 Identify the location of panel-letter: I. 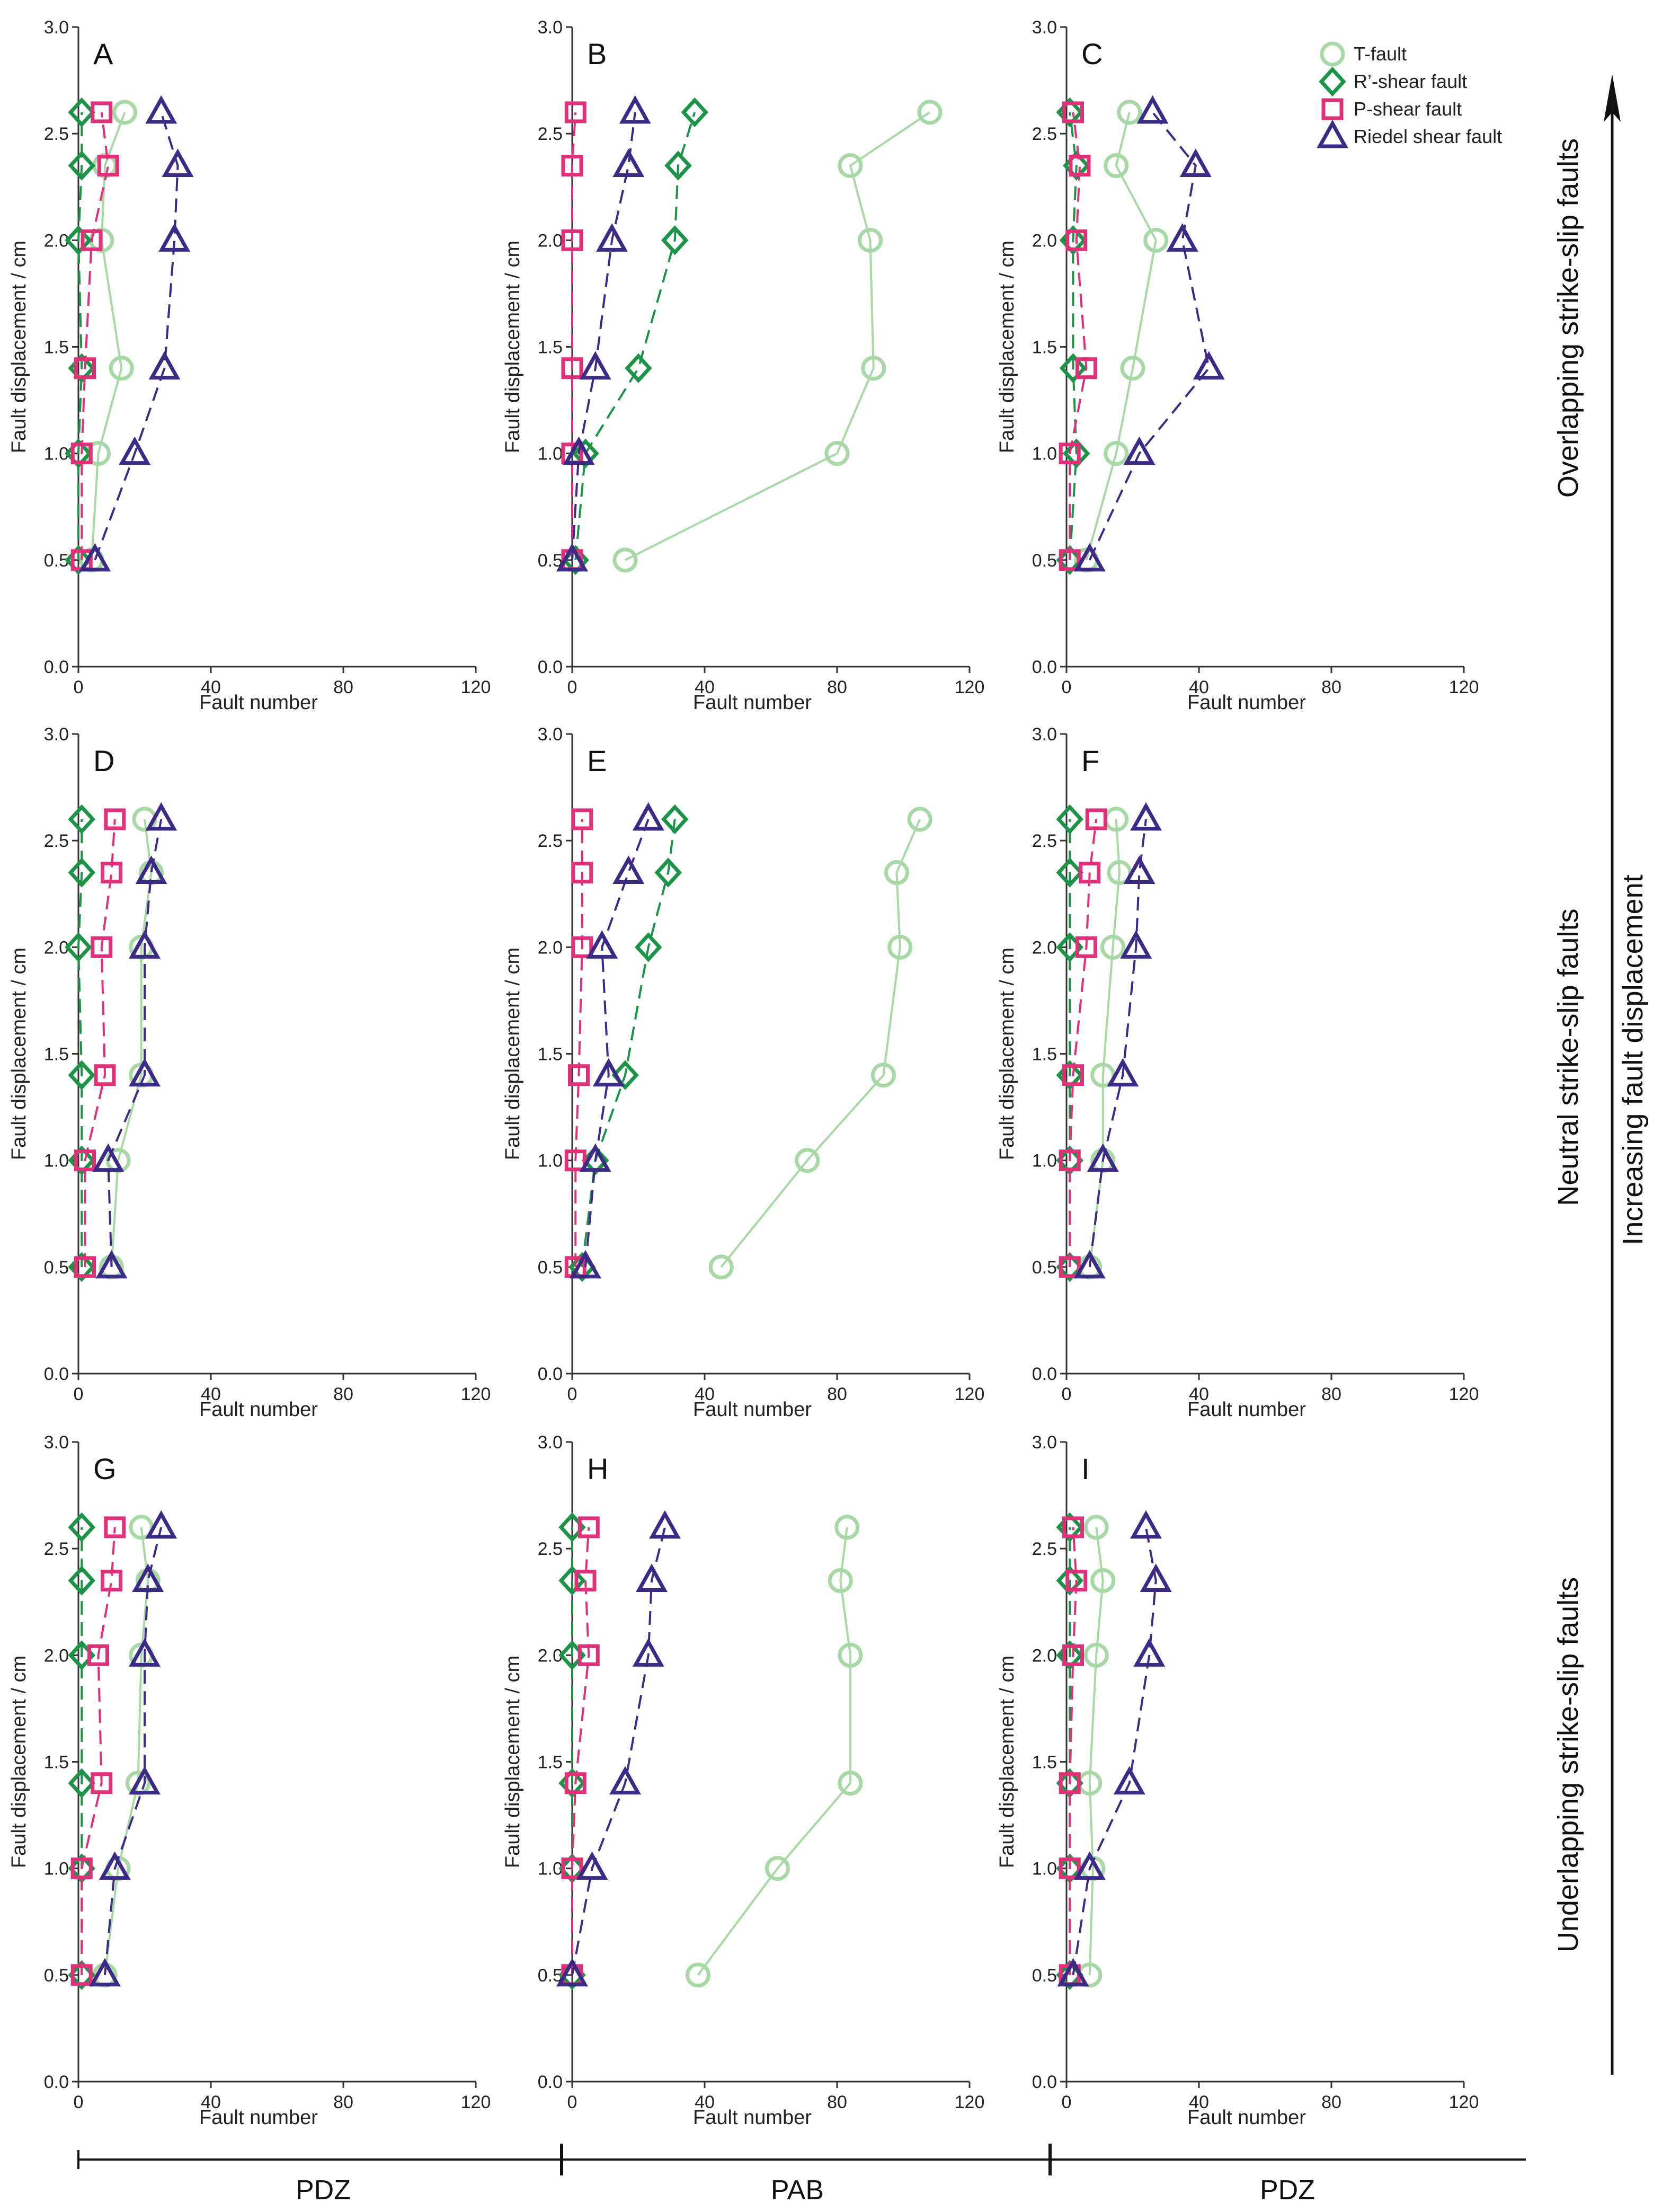
(1085, 1468).